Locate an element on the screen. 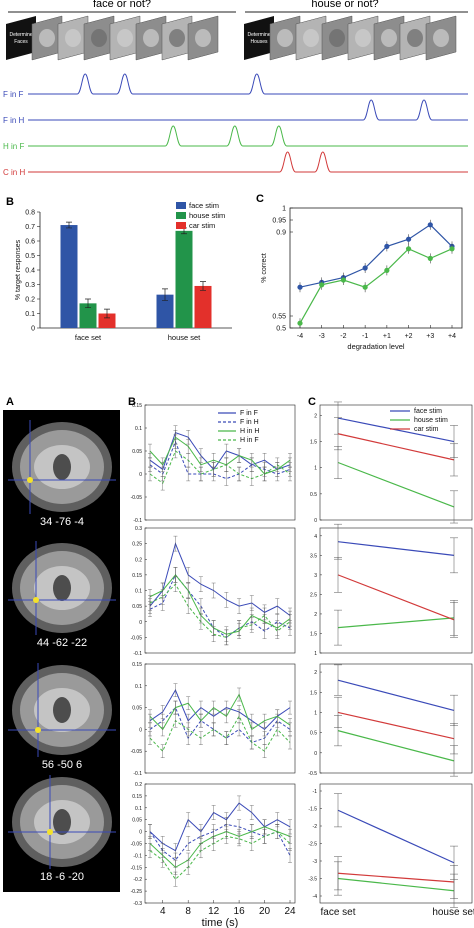 The height and width of the screenshot is (928, 474). bar-y-tick-label: 0.4 is located at coordinates (30, 271).